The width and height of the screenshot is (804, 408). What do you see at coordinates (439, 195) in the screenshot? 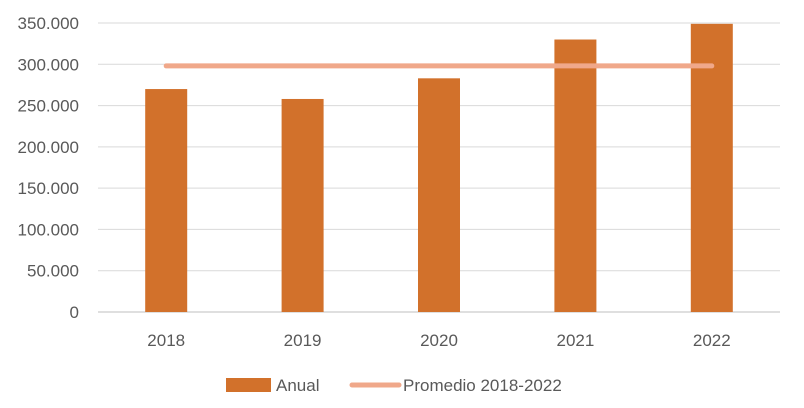
I see `bar-2020` at bounding box center [439, 195].